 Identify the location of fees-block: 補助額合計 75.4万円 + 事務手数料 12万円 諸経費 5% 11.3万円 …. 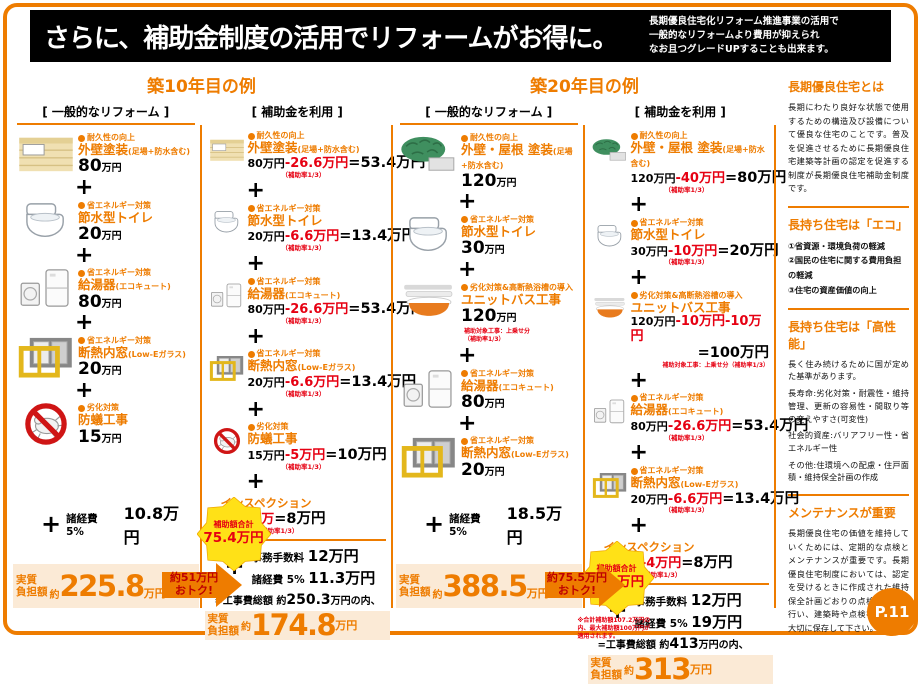
(297, 574).